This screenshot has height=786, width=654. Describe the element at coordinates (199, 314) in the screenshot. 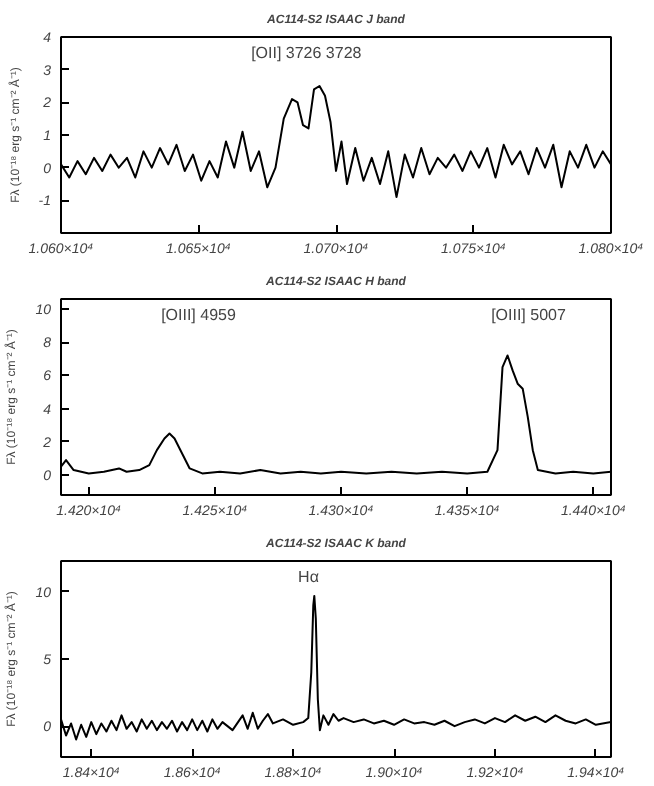

I see `annotation: [OIII] 4959` at that location.